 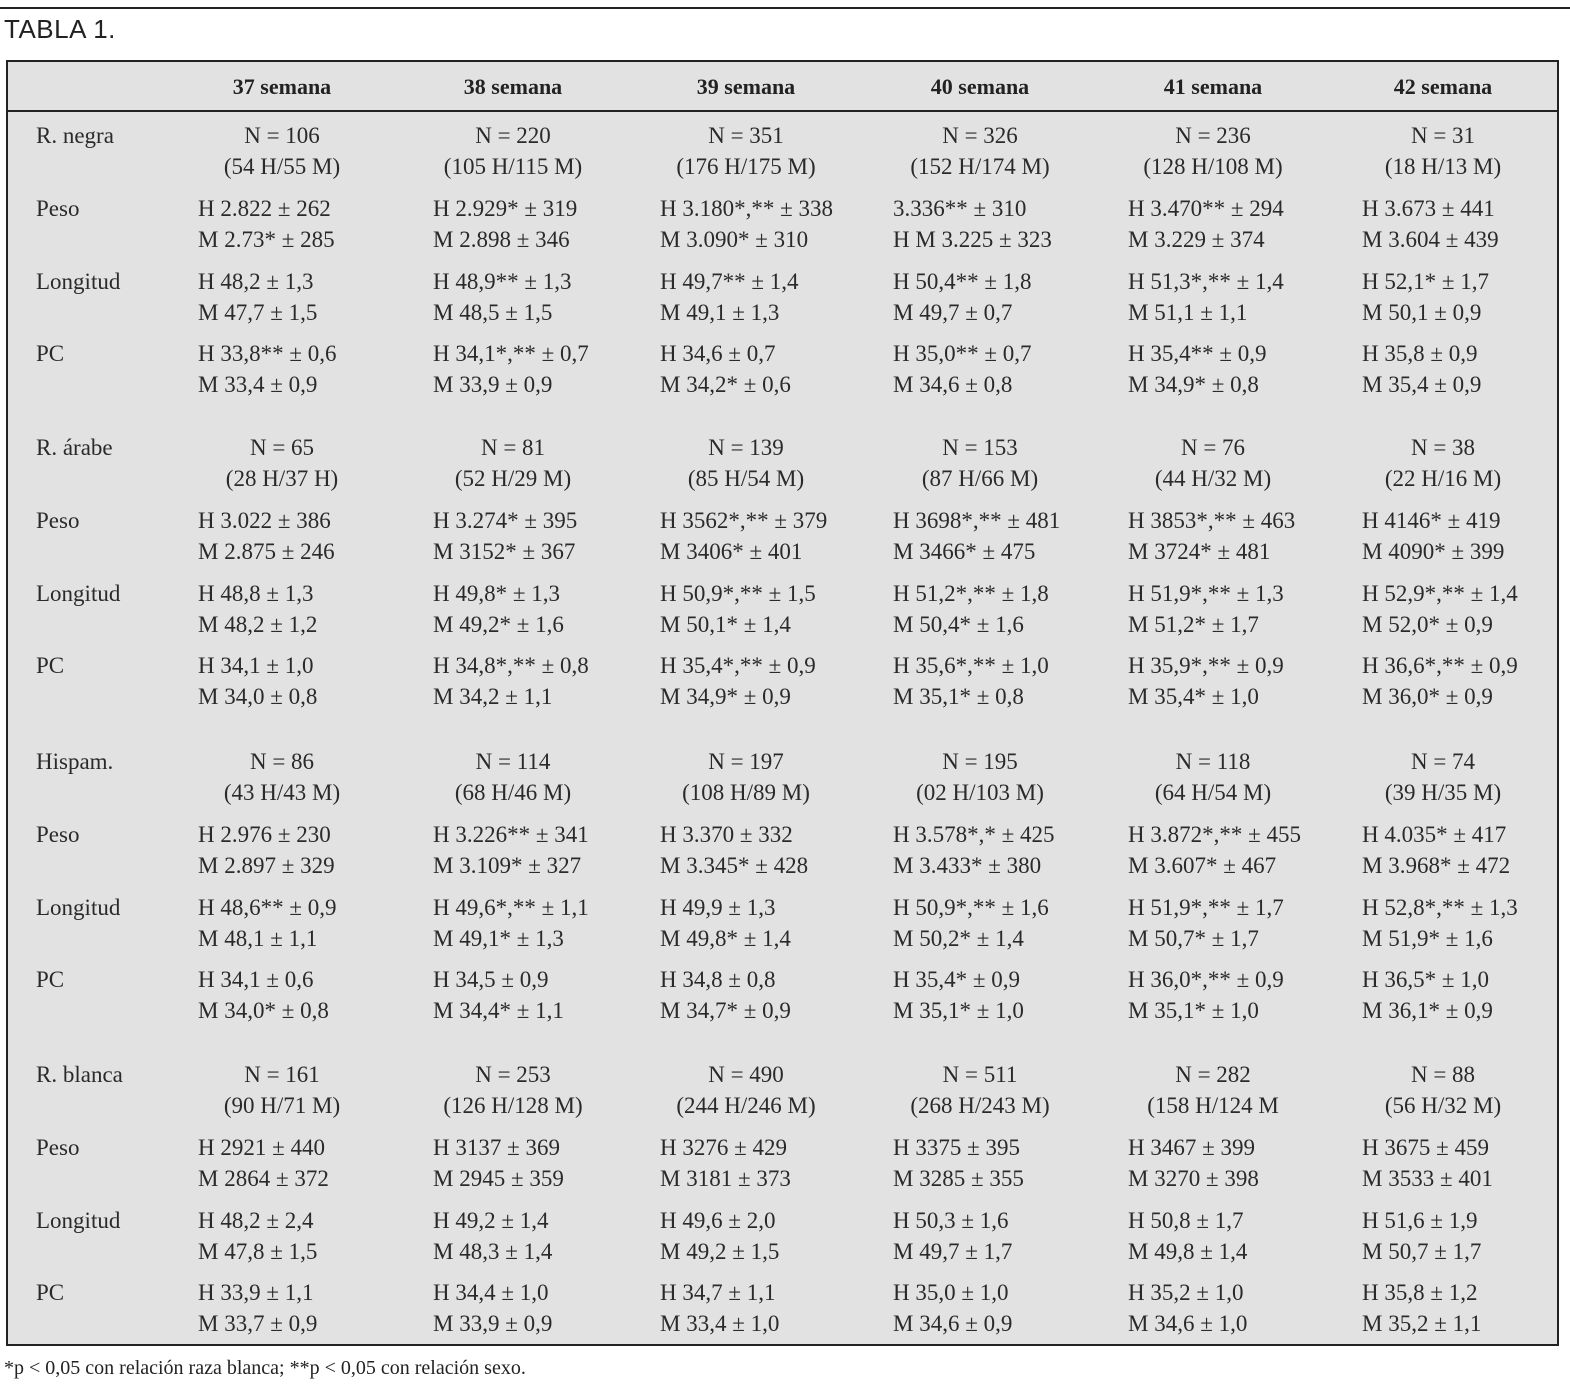 I want to click on column-header: 38 semana, so click(x=513, y=86).